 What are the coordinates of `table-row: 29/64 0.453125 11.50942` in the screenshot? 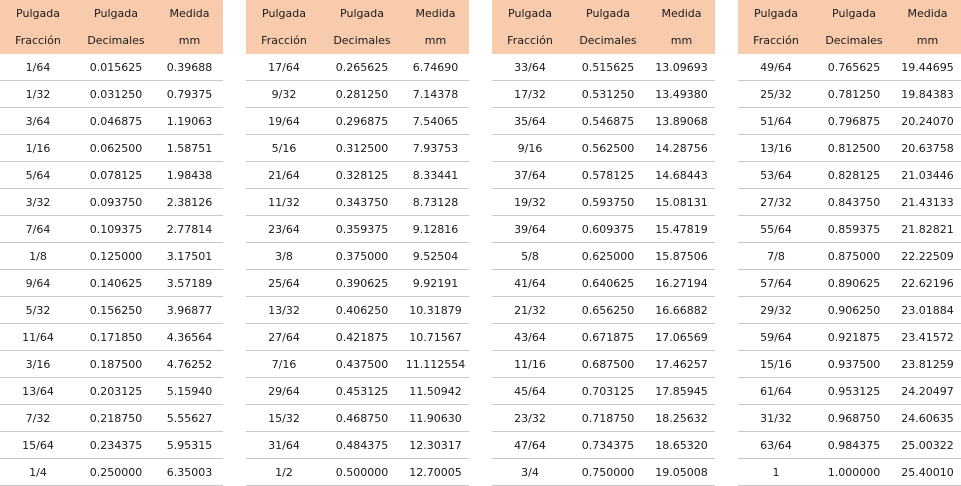 It's located at (357, 391).